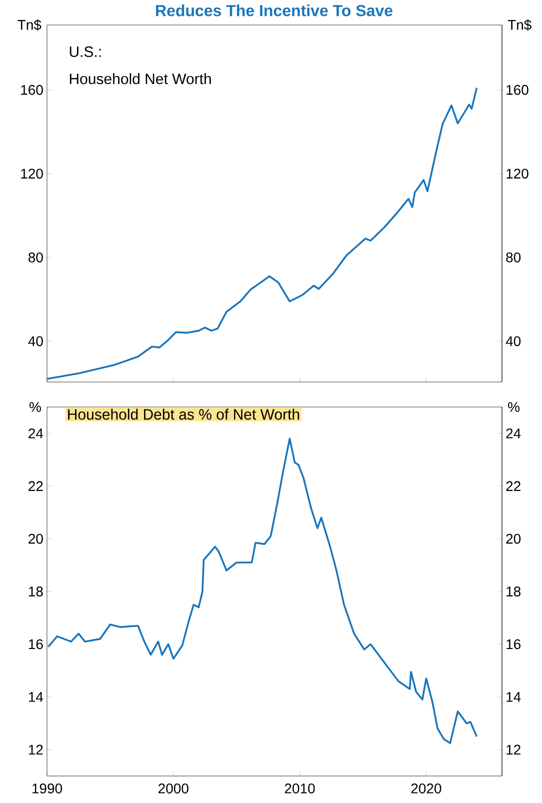 The height and width of the screenshot is (803, 542). Describe the element at coordinates (35, 644) in the screenshot. I see `y-tick-label: 16` at that location.